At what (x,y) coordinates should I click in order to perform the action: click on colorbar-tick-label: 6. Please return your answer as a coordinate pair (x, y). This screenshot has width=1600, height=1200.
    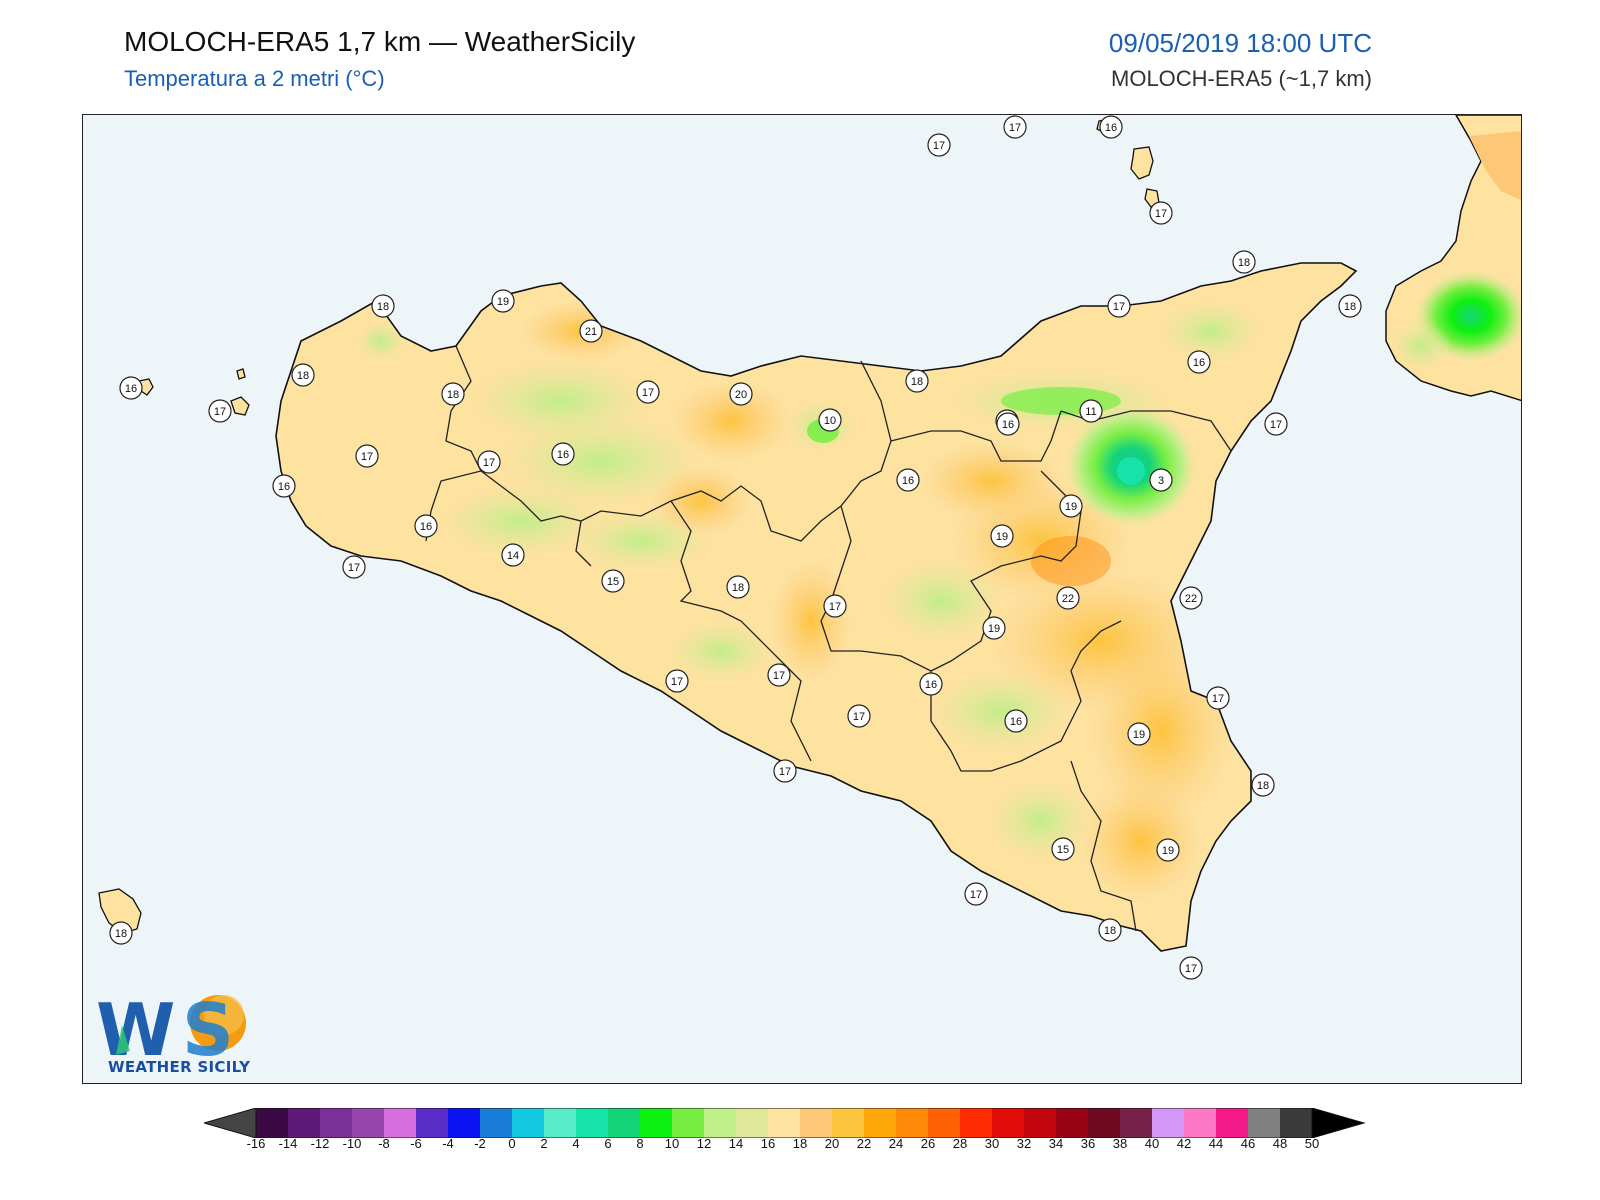
    Looking at the image, I should click on (608, 1143).